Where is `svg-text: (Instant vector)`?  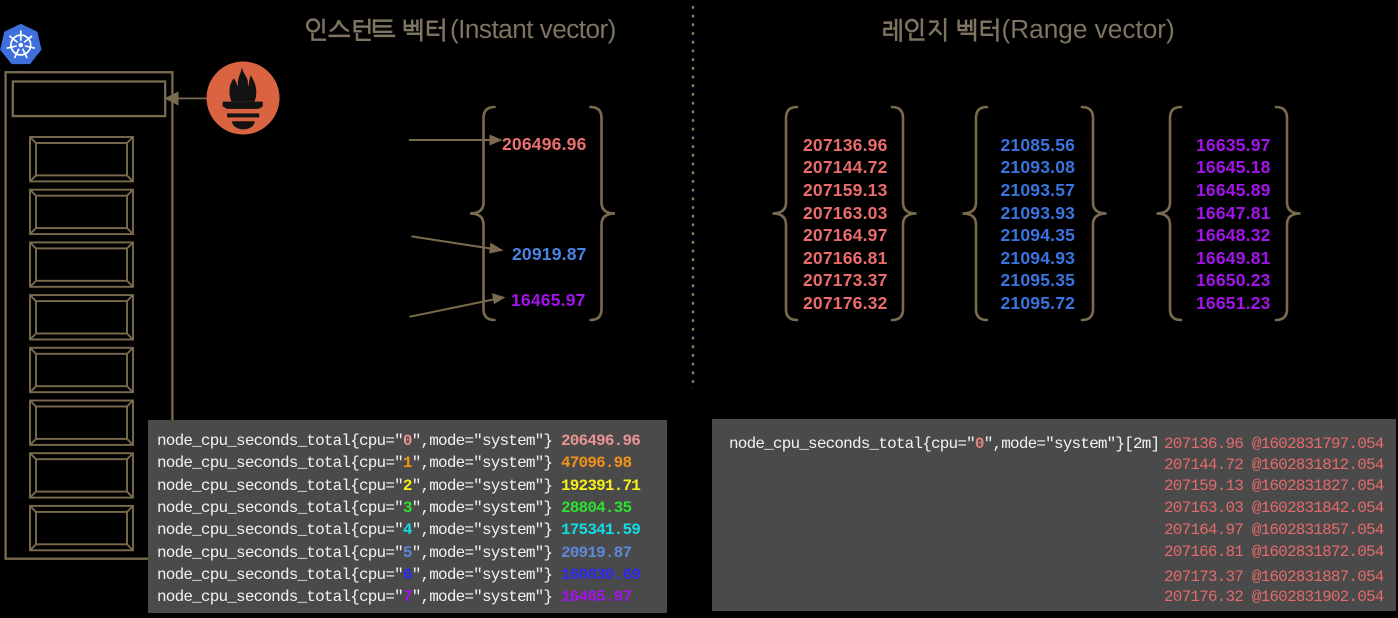
svg-text: (Instant vector) is located at coordinates (533, 29).